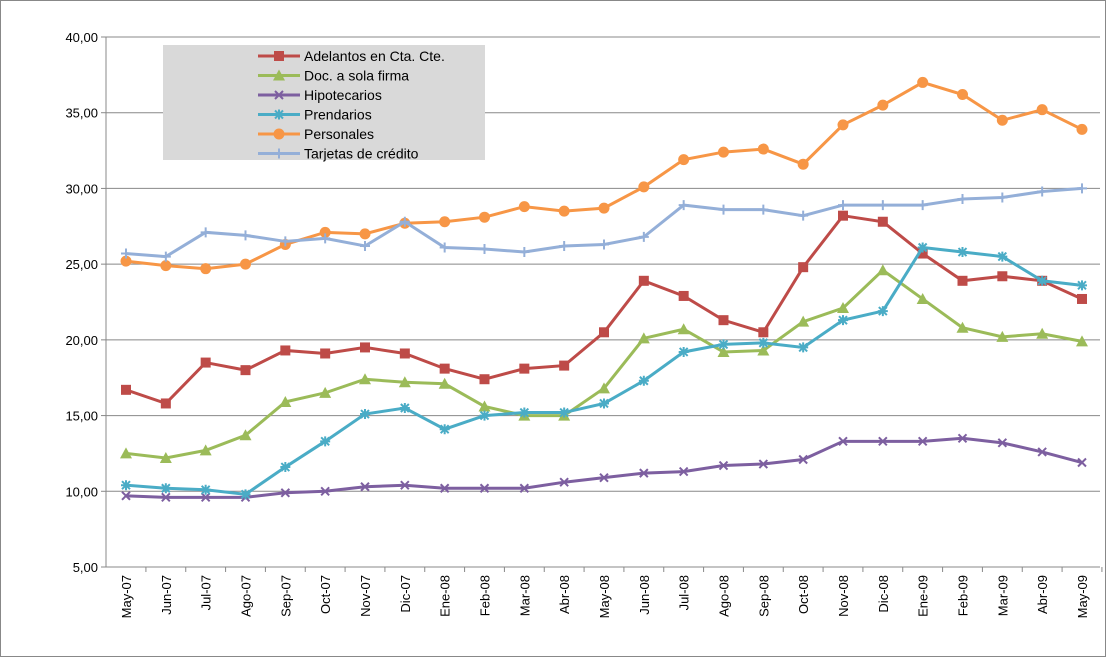  What do you see at coordinates (405, 594) in the screenshot?
I see `x-tick-label: Dic-07` at bounding box center [405, 594].